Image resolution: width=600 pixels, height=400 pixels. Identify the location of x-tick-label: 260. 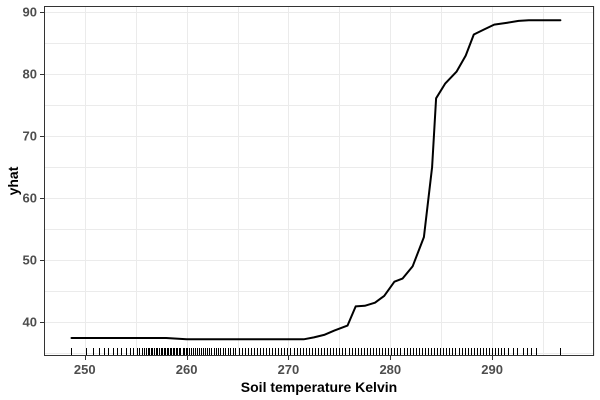
(187, 369).